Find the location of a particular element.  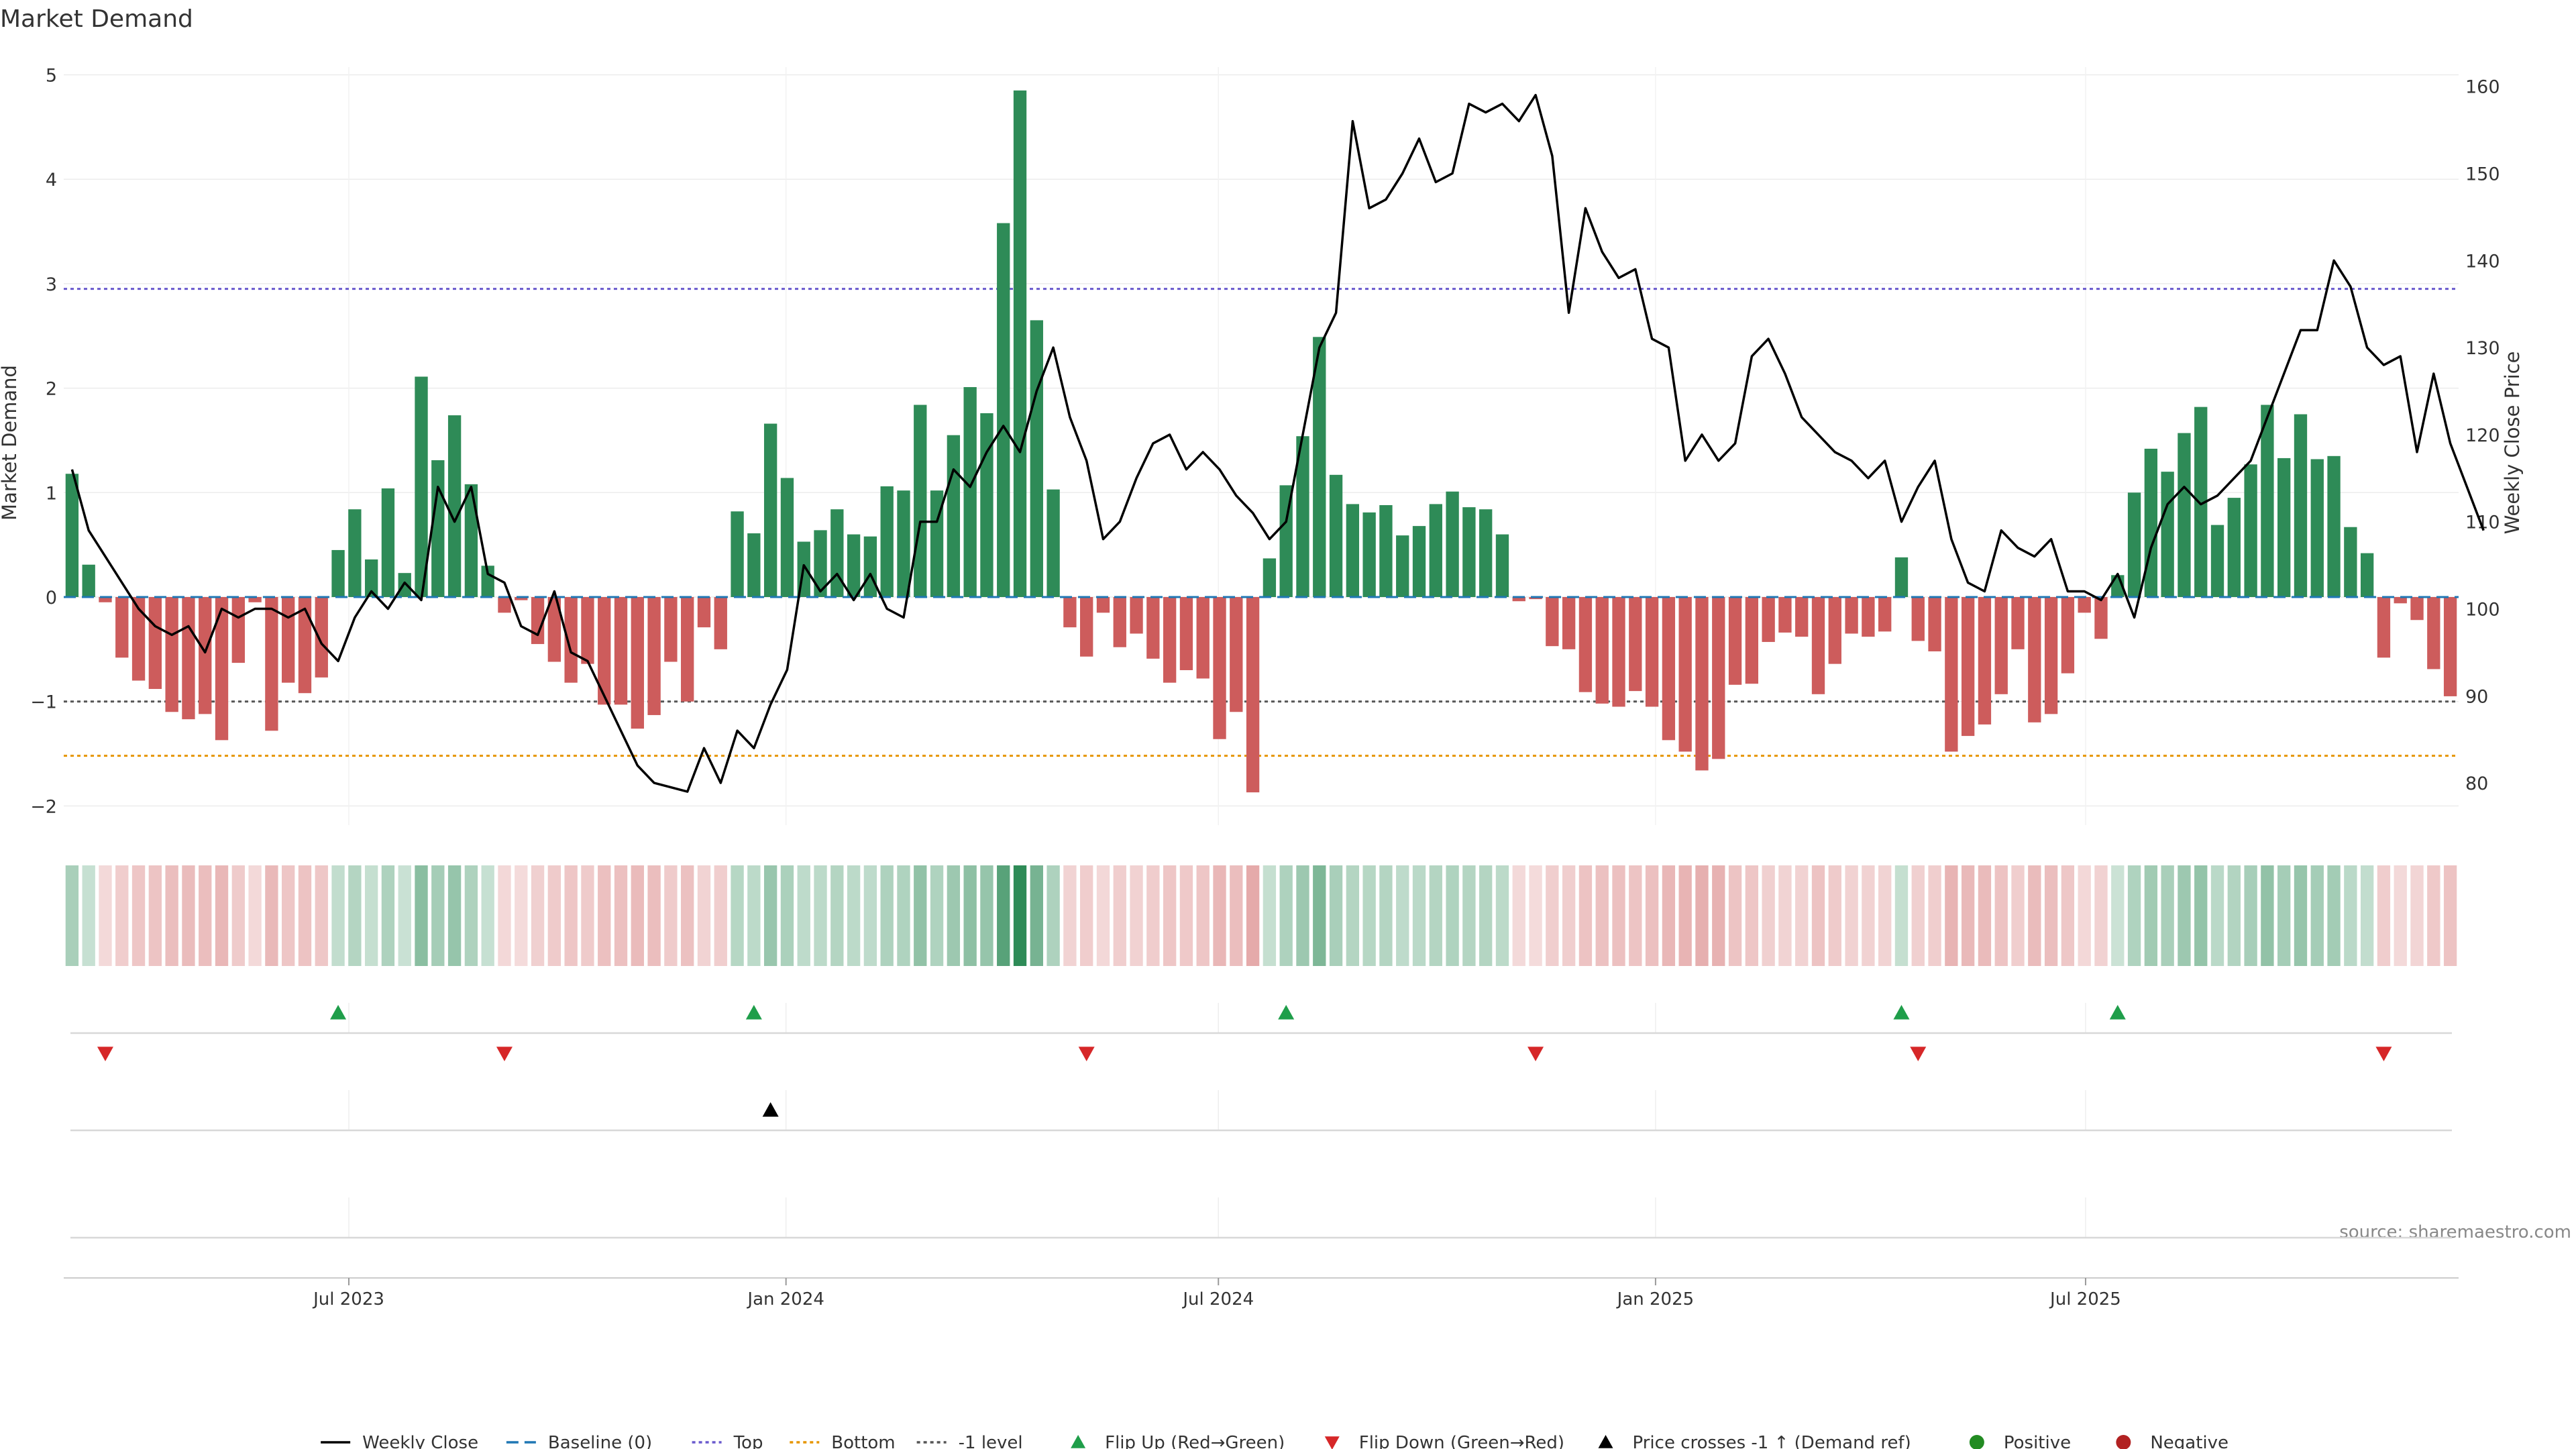

x-tick-label: Jul 2024 is located at coordinates (1217, 1299).